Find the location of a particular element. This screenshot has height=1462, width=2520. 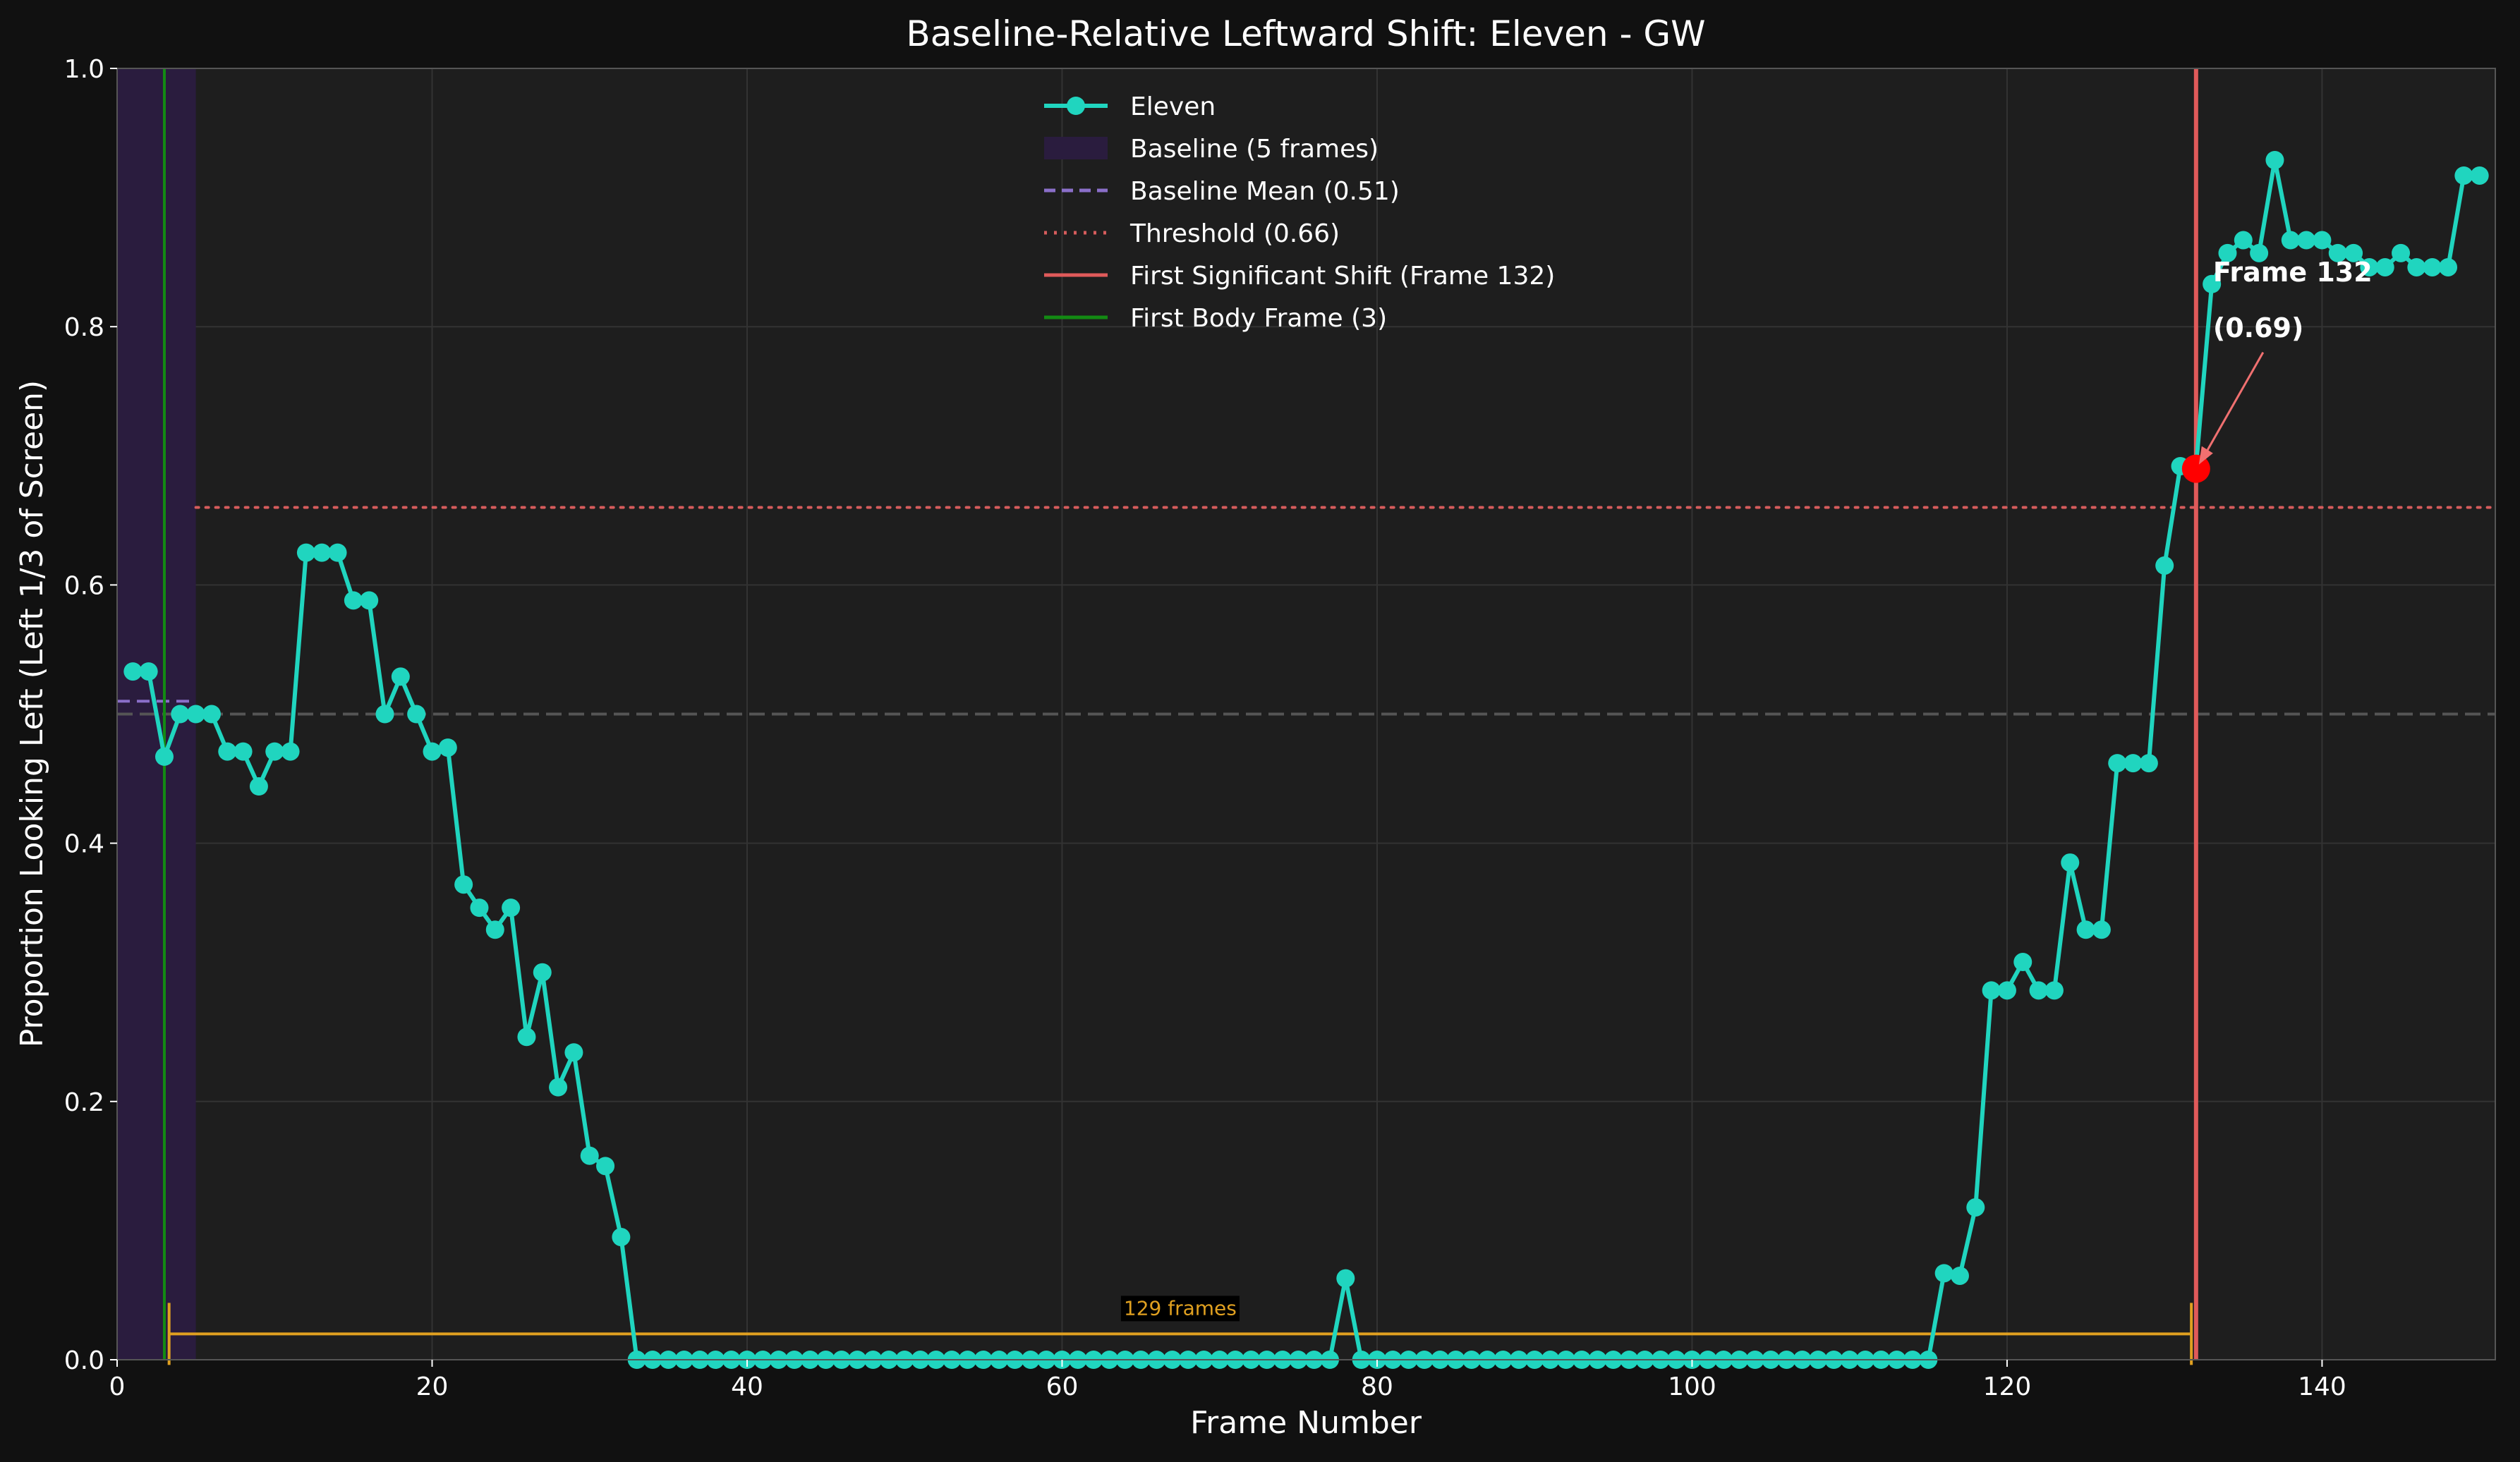

legend-item: Baseline Mean (0.51) is located at coordinates (1222, 191).